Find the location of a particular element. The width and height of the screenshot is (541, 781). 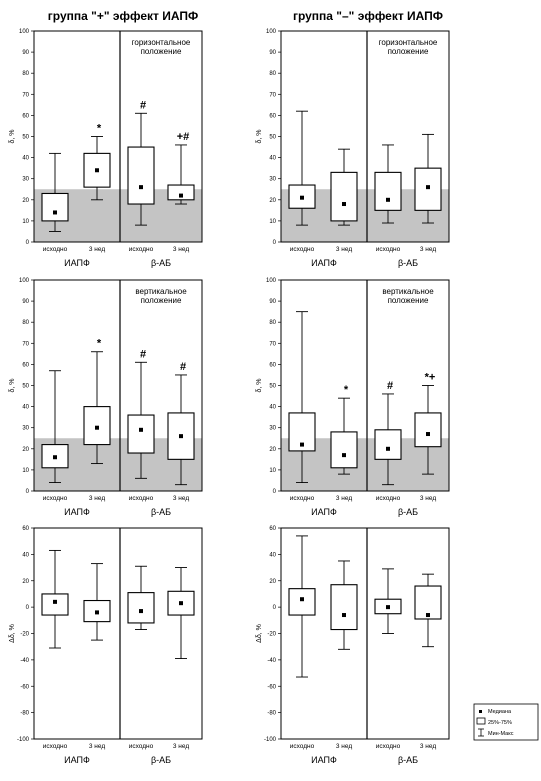

plot-frame is located at coordinates (118, 633).